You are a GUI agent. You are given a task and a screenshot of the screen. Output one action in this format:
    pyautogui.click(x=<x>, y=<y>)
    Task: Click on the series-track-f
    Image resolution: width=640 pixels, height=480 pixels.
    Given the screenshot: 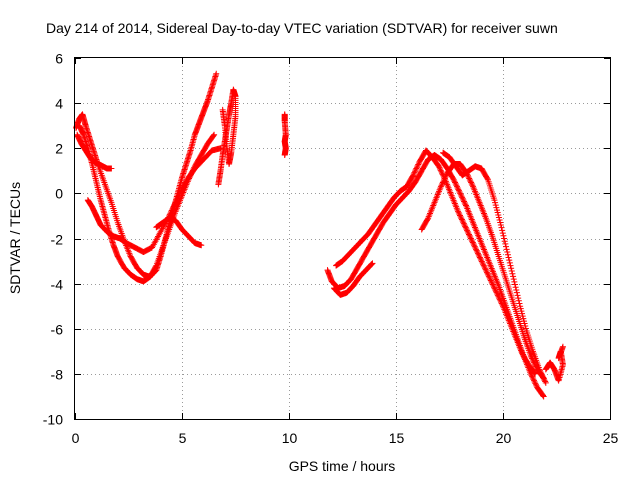 What is the action you would take?
    pyautogui.click(x=227, y=137)
    